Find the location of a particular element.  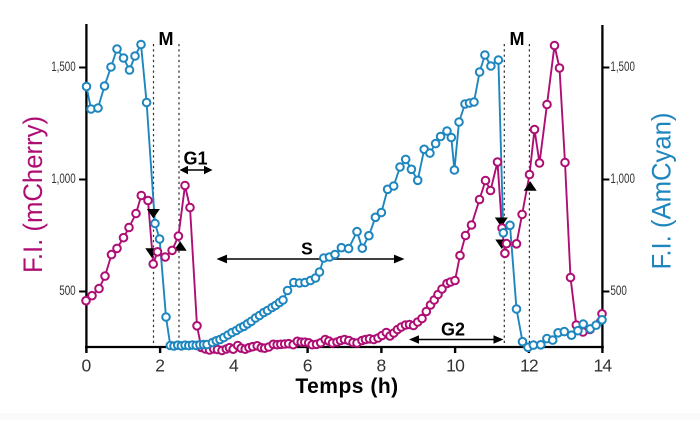

svg-text: 10 is located at coordinates (455, 366).